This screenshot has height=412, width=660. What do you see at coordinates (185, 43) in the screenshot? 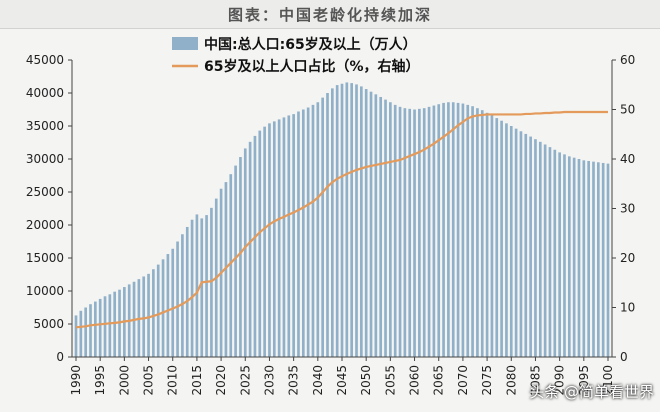
I see `legend-swatch-bar` at bounding box center [185, 43].